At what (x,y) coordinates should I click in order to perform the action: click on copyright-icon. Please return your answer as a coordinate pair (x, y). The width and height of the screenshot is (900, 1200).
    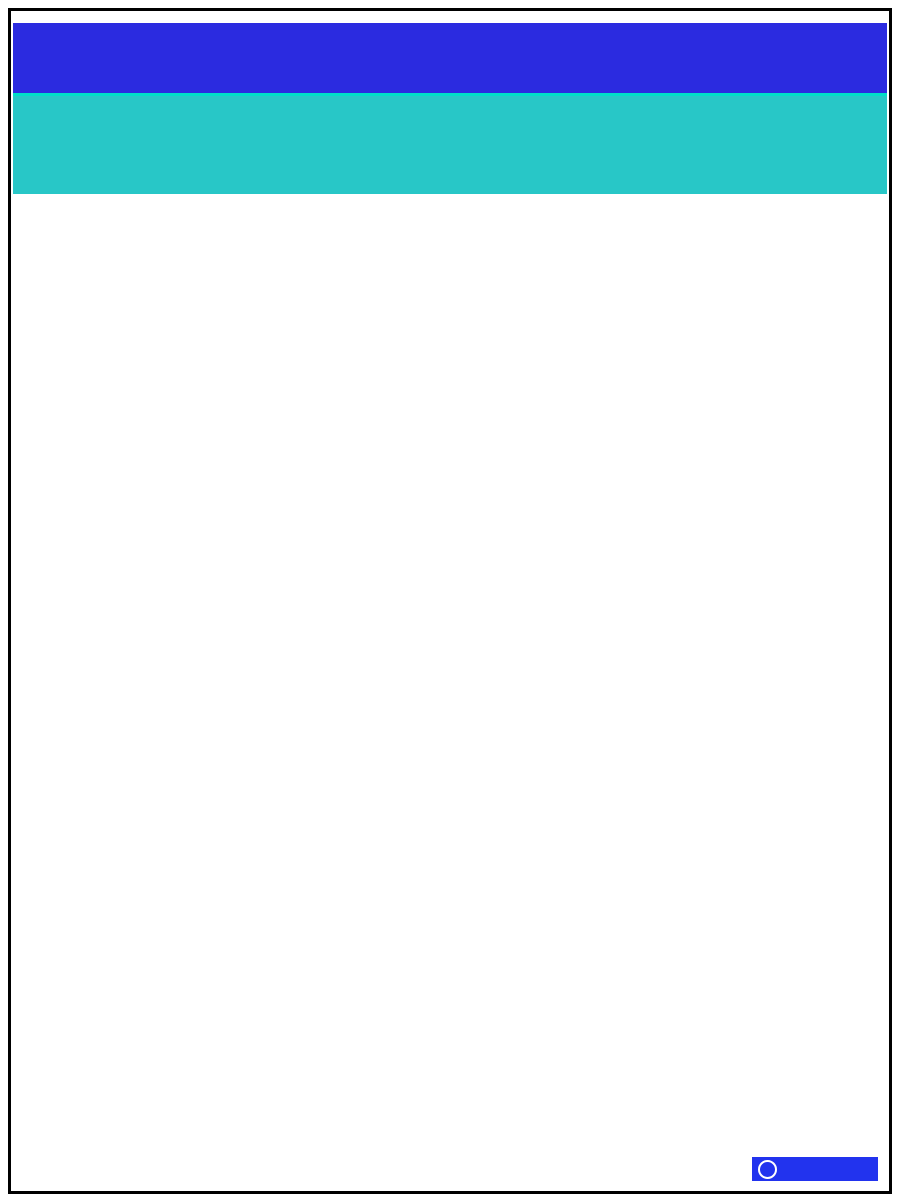
    Looking at the image, I should click on (767, 1169).